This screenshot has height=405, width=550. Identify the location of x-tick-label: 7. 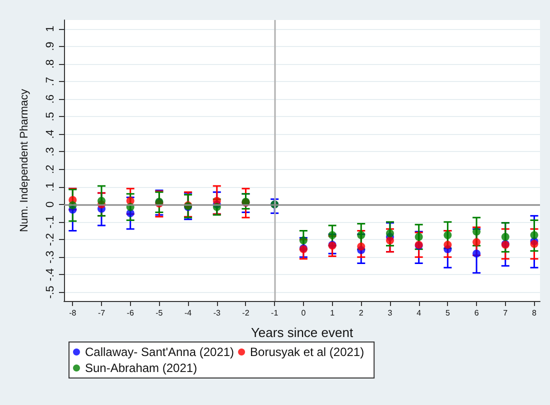
(505, 313).